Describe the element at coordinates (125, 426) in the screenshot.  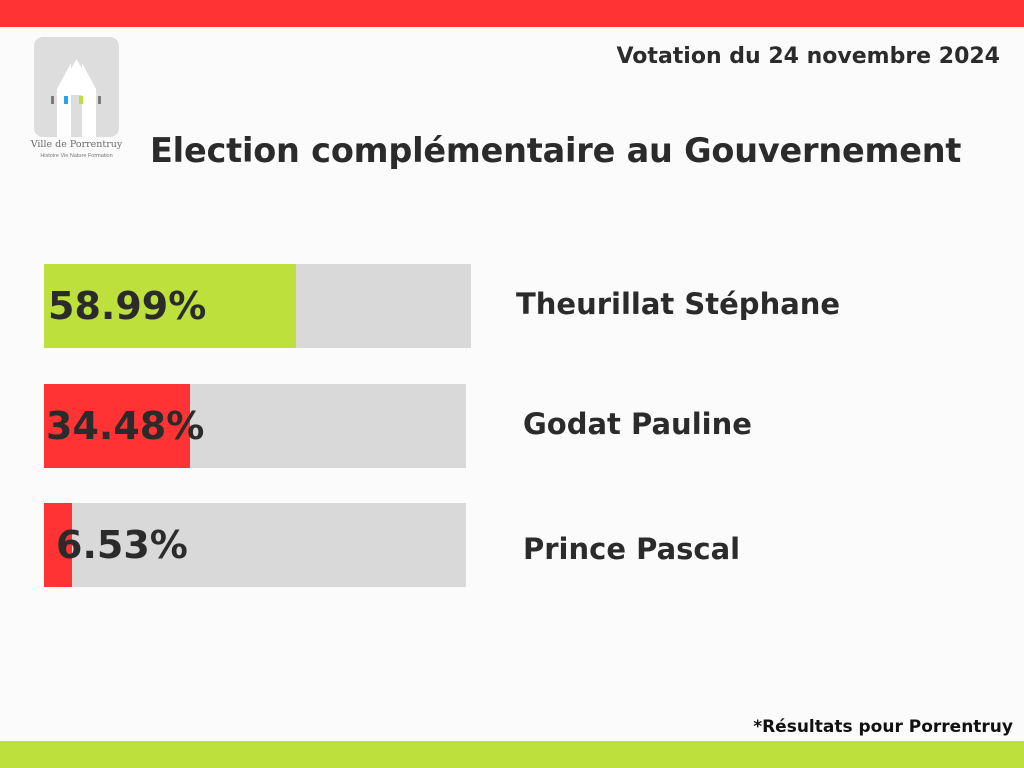
I see `bar-value-label: 34.48%` at that location.